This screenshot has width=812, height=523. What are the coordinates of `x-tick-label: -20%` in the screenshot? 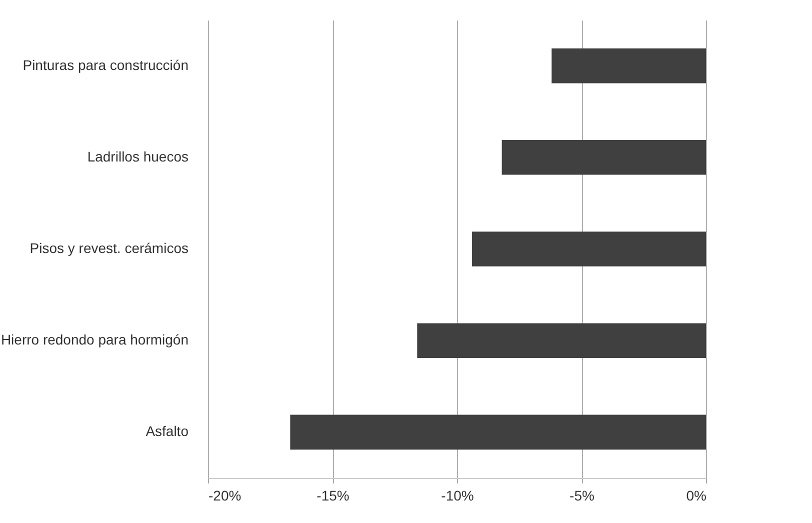 It's located at (225, 496).